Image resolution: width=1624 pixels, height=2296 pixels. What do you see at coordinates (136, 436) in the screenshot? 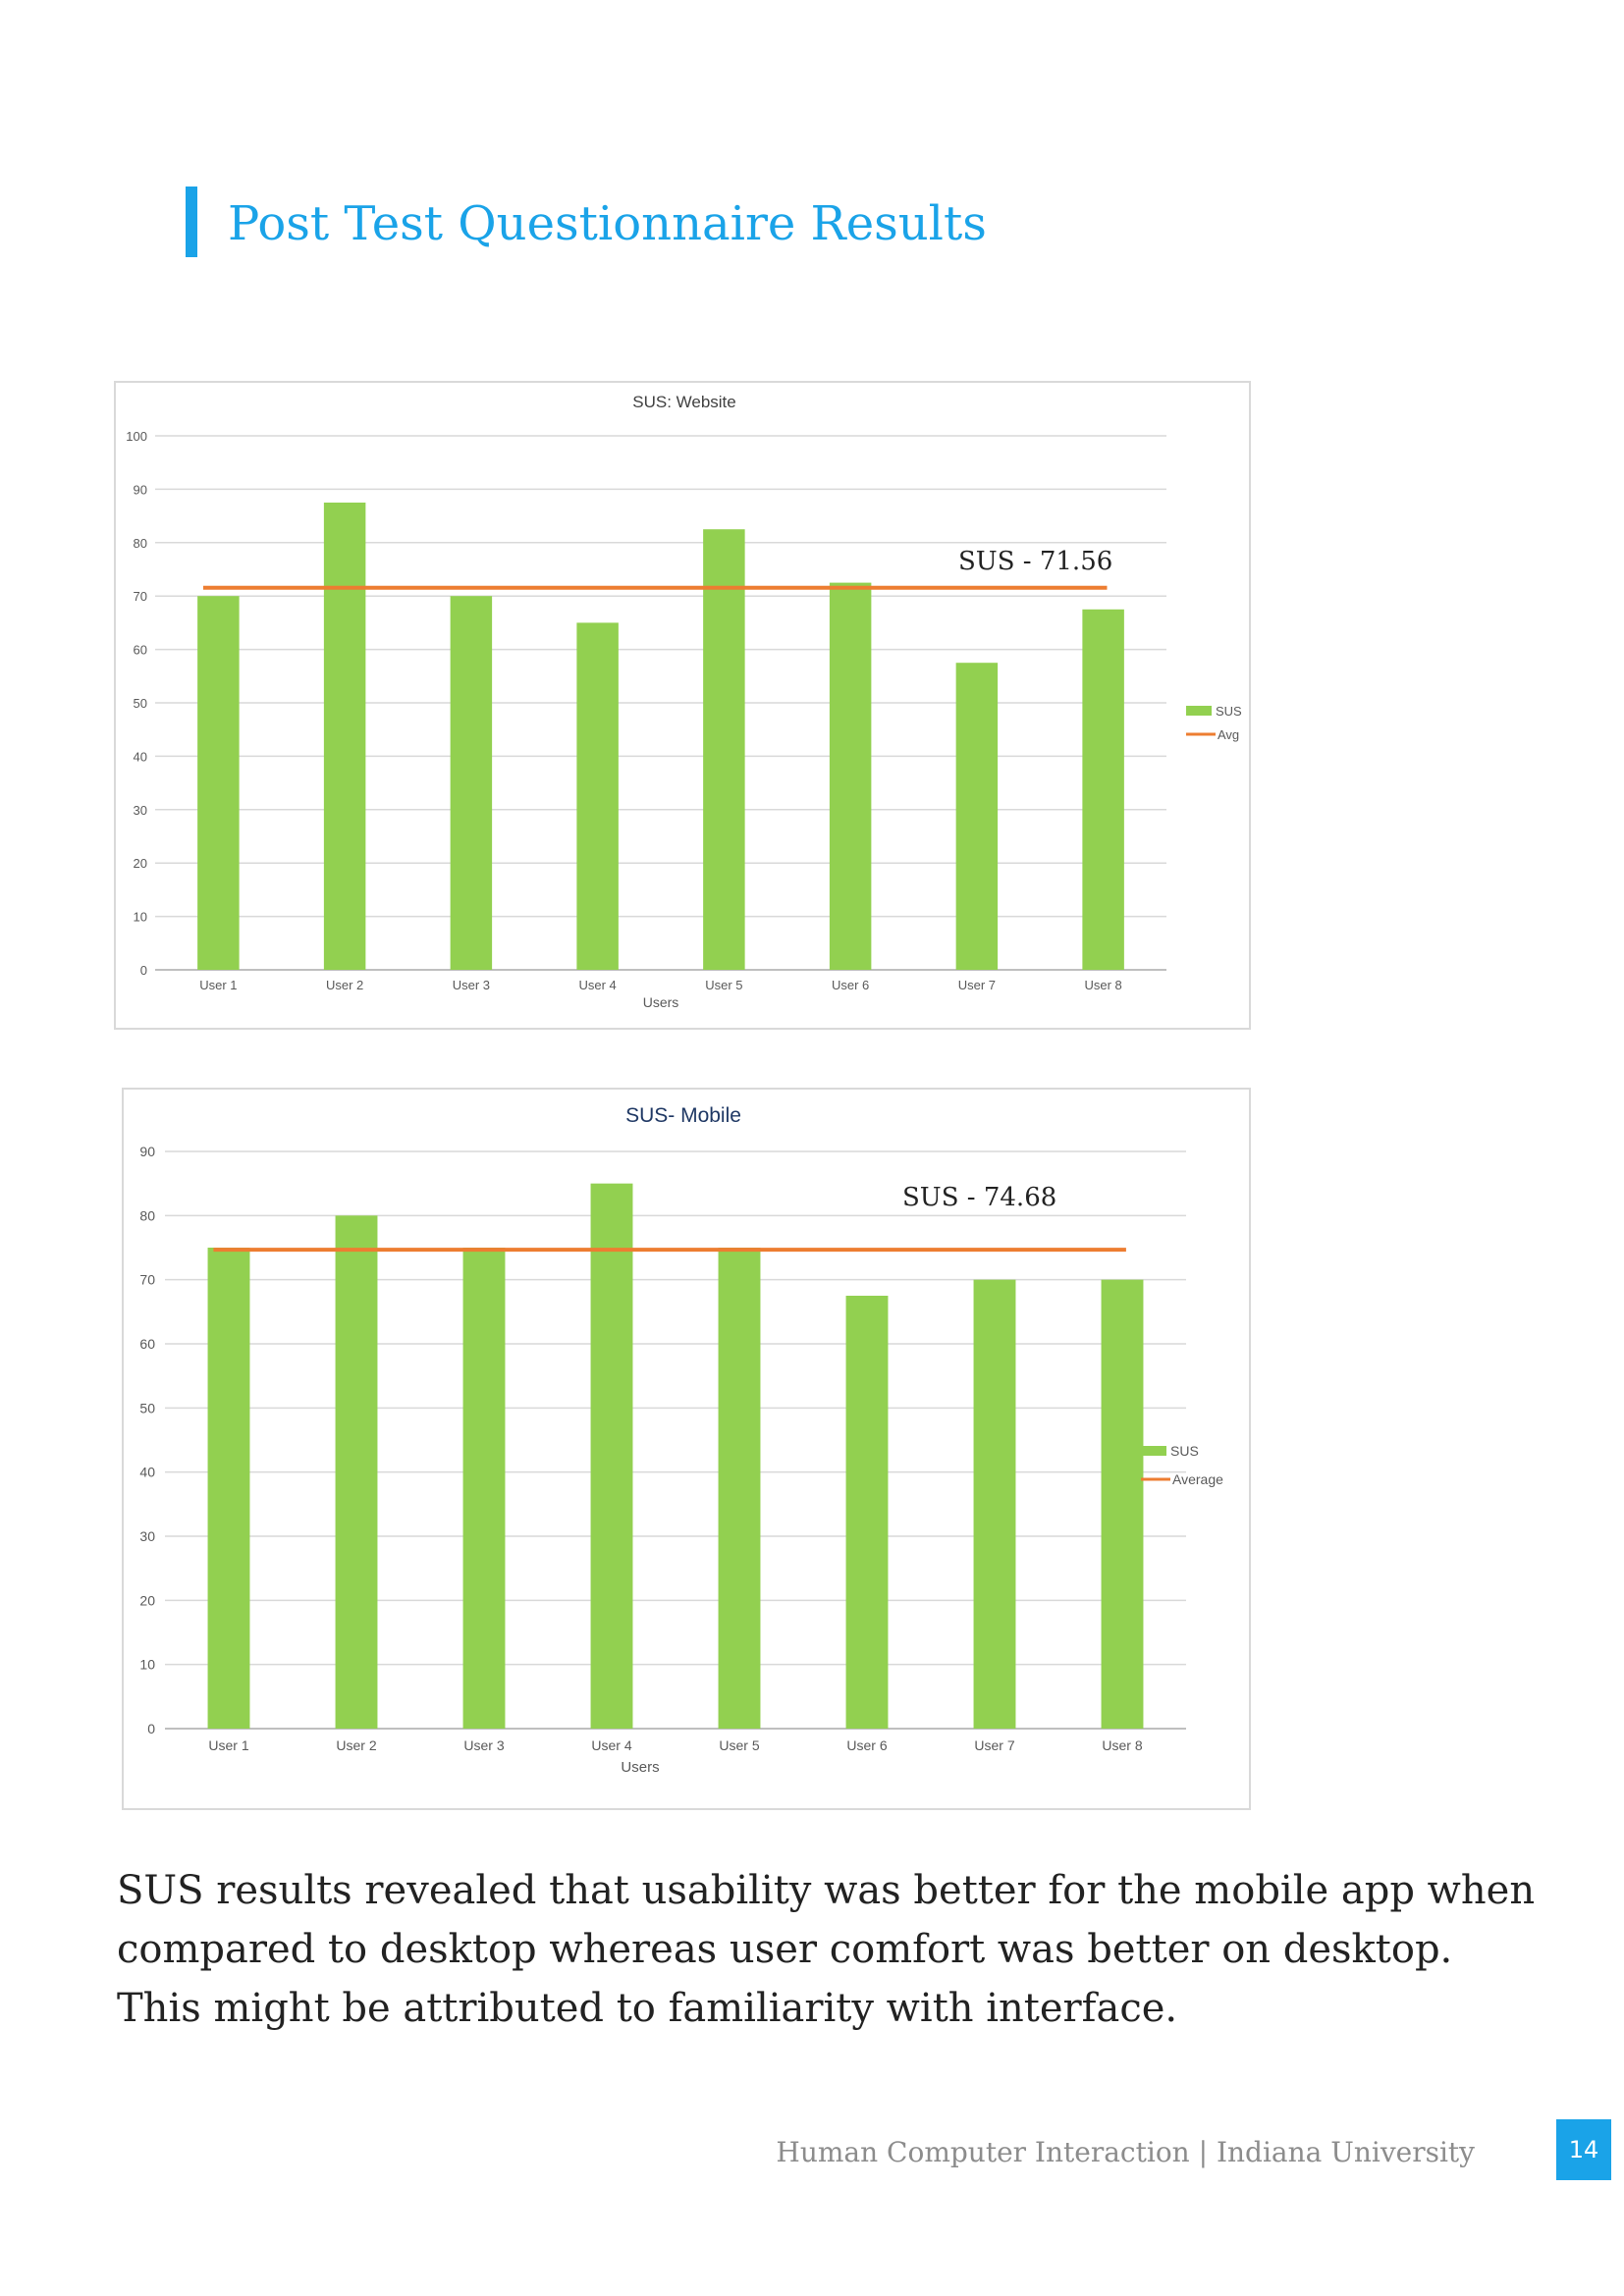
I see `y-tick-label: 100` at bounding box center [136, 436].